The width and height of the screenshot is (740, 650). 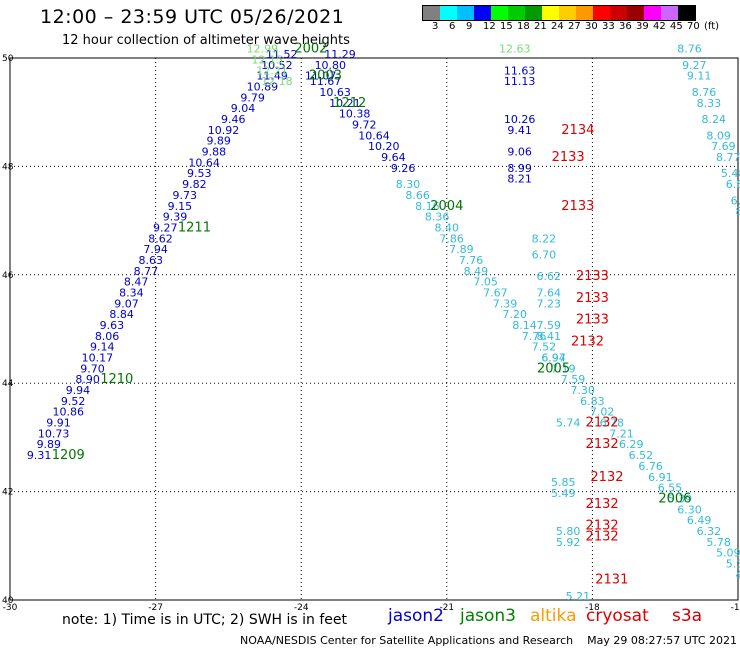 I want to click on data-label: 11.49, so click(x=272, y=76).